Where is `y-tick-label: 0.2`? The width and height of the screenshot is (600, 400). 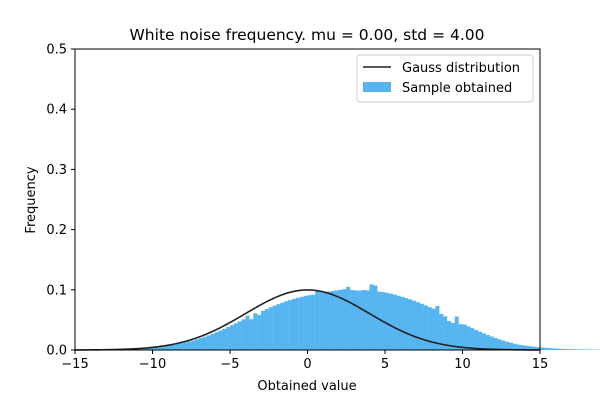 y-tick-label: 0.2 is located at coordinates (56, 230).